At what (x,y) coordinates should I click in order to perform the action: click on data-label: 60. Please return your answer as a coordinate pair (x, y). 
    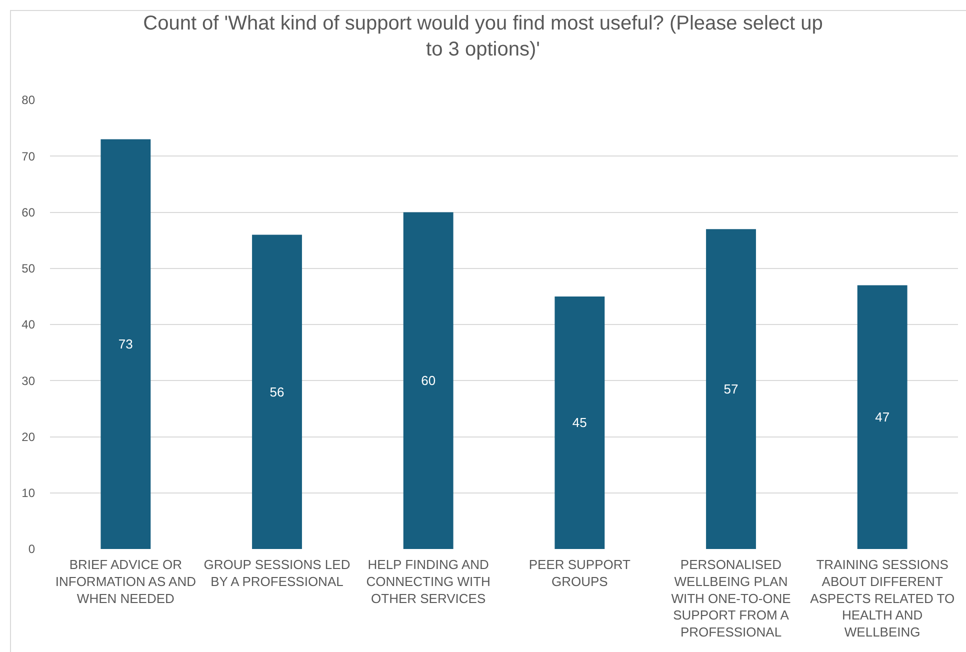
    Looking at the image, I should click on (428, 380).